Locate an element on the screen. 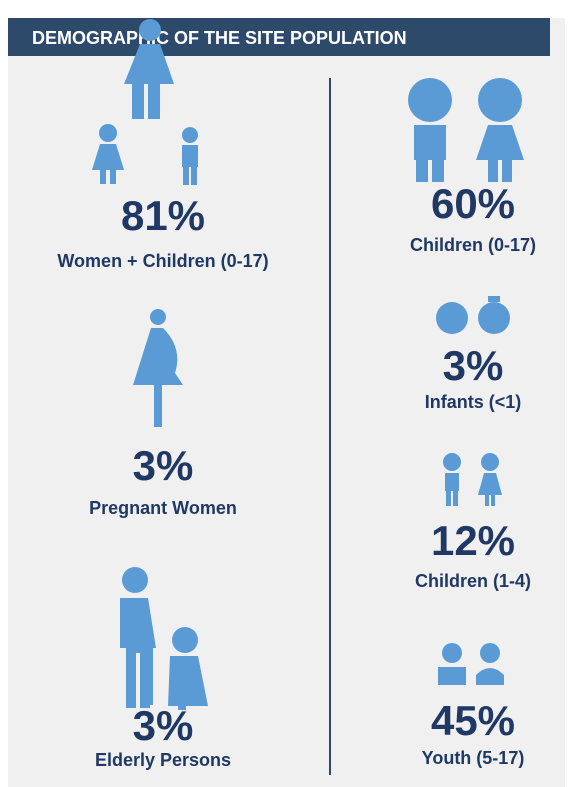  small-children-icon is located at coordinates (472, 479).